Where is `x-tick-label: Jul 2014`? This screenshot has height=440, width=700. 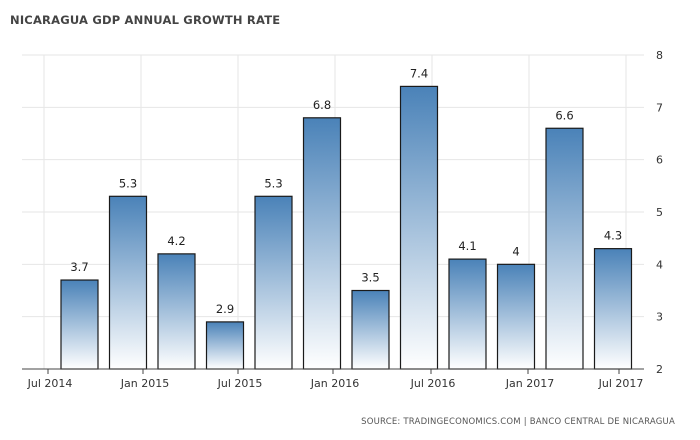
x-tick-label: Jul 2014 is located at coordinates (50, 383).